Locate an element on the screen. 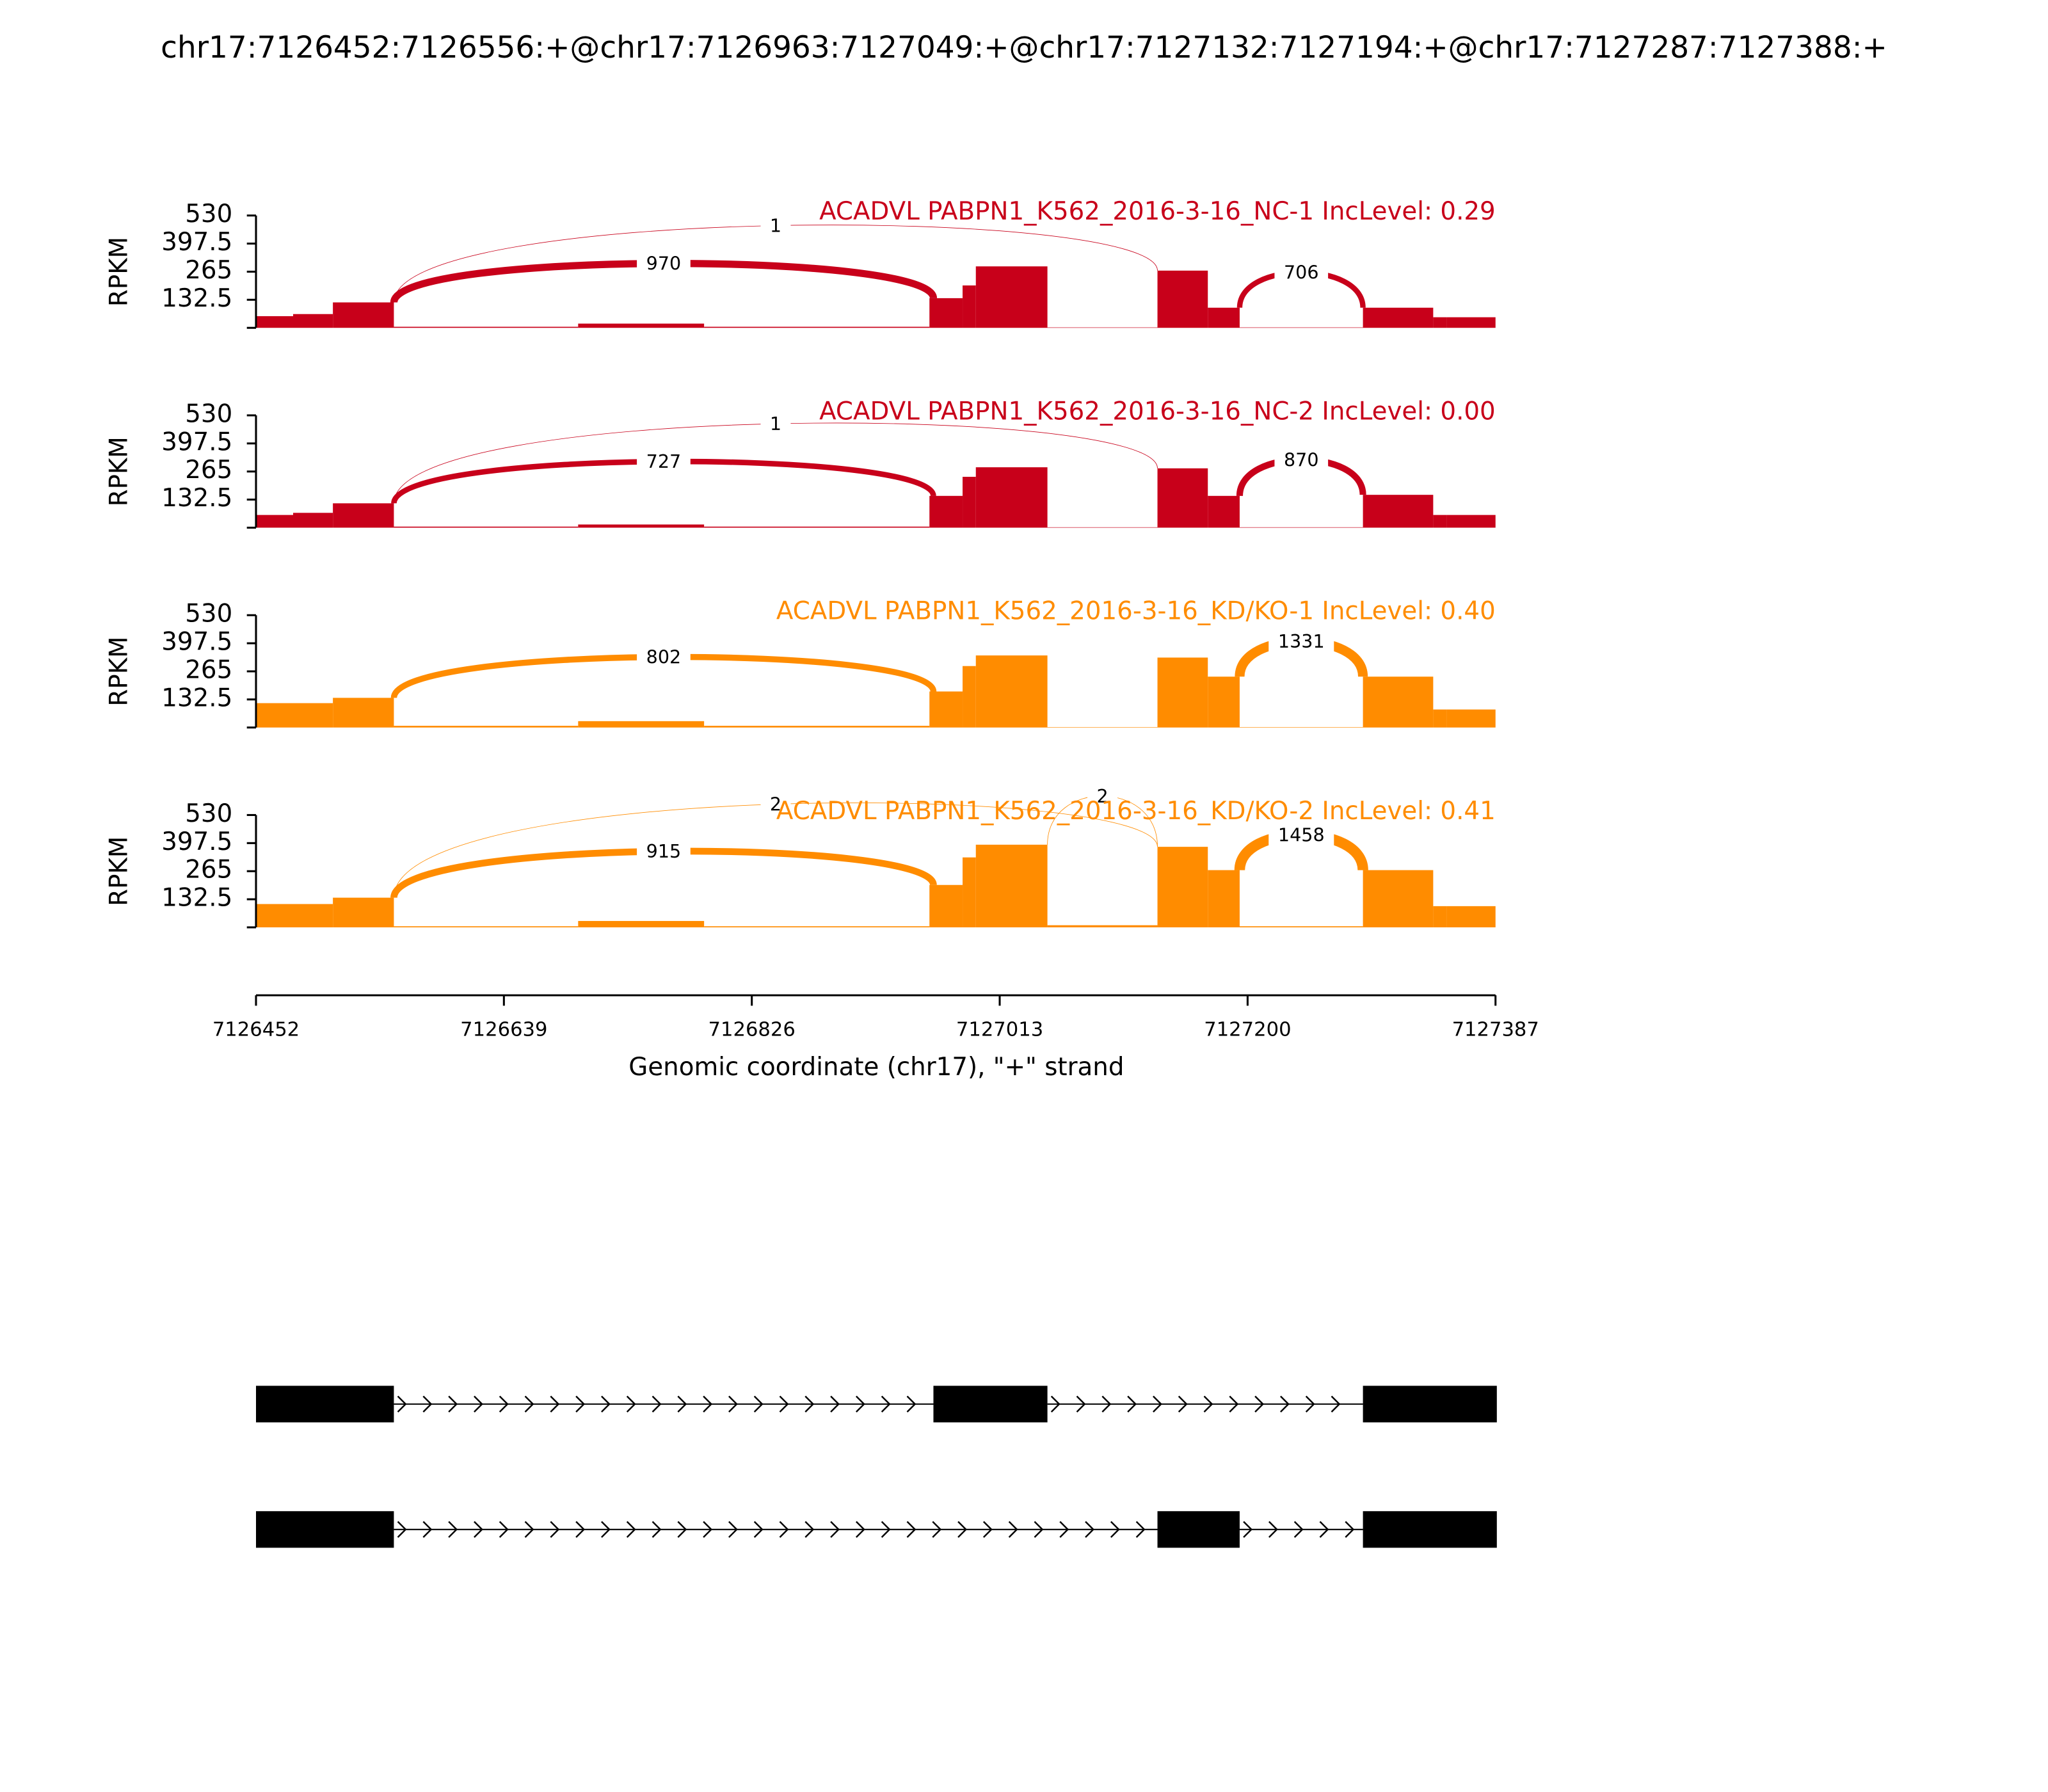 The image size is (2048, 1792). x-tick-label: 7126452 is located at coordinates (256, 1030).